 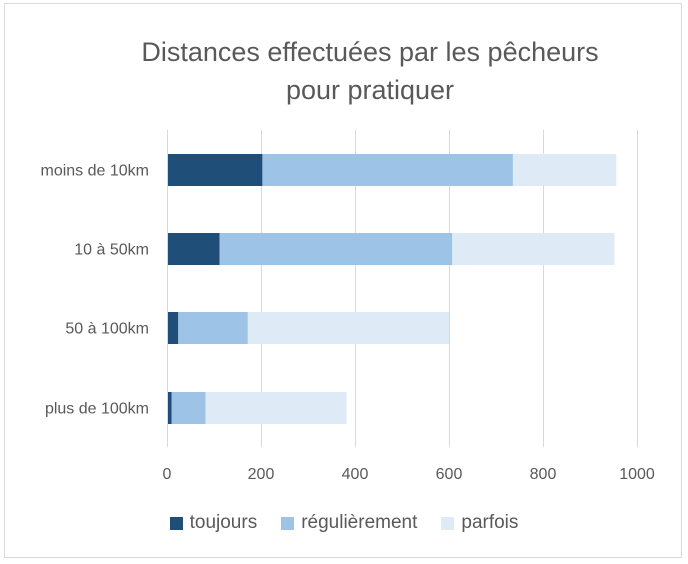 I want to click on category-label-3: 50 à 100km, so click(x=107, y=329).